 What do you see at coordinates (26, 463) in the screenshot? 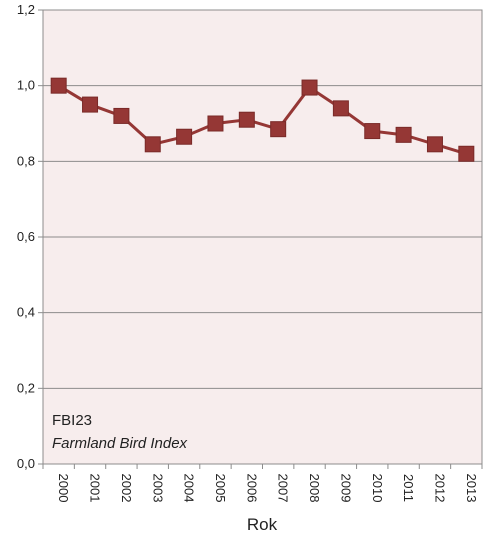
I see `y-tick-label: 0,0` at bounding box center [26, 463].